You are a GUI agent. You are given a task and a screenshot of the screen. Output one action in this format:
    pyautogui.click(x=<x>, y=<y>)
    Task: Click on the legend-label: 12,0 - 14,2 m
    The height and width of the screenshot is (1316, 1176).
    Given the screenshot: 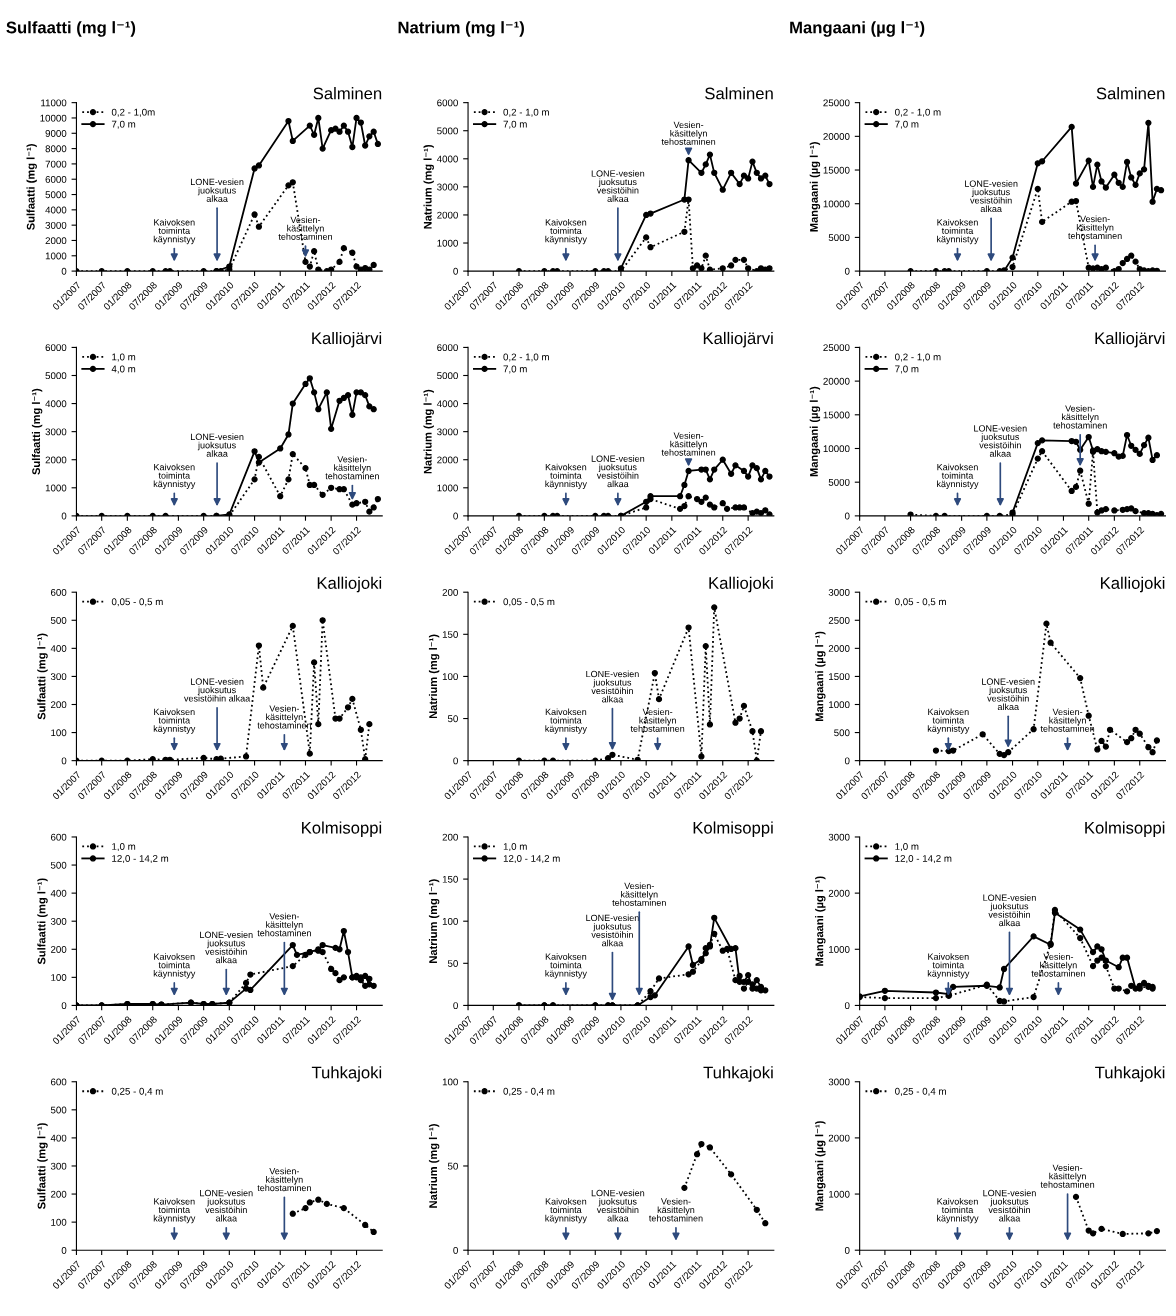 What is the action you would take?
    pyautogui.click(x=923, y=859)
    